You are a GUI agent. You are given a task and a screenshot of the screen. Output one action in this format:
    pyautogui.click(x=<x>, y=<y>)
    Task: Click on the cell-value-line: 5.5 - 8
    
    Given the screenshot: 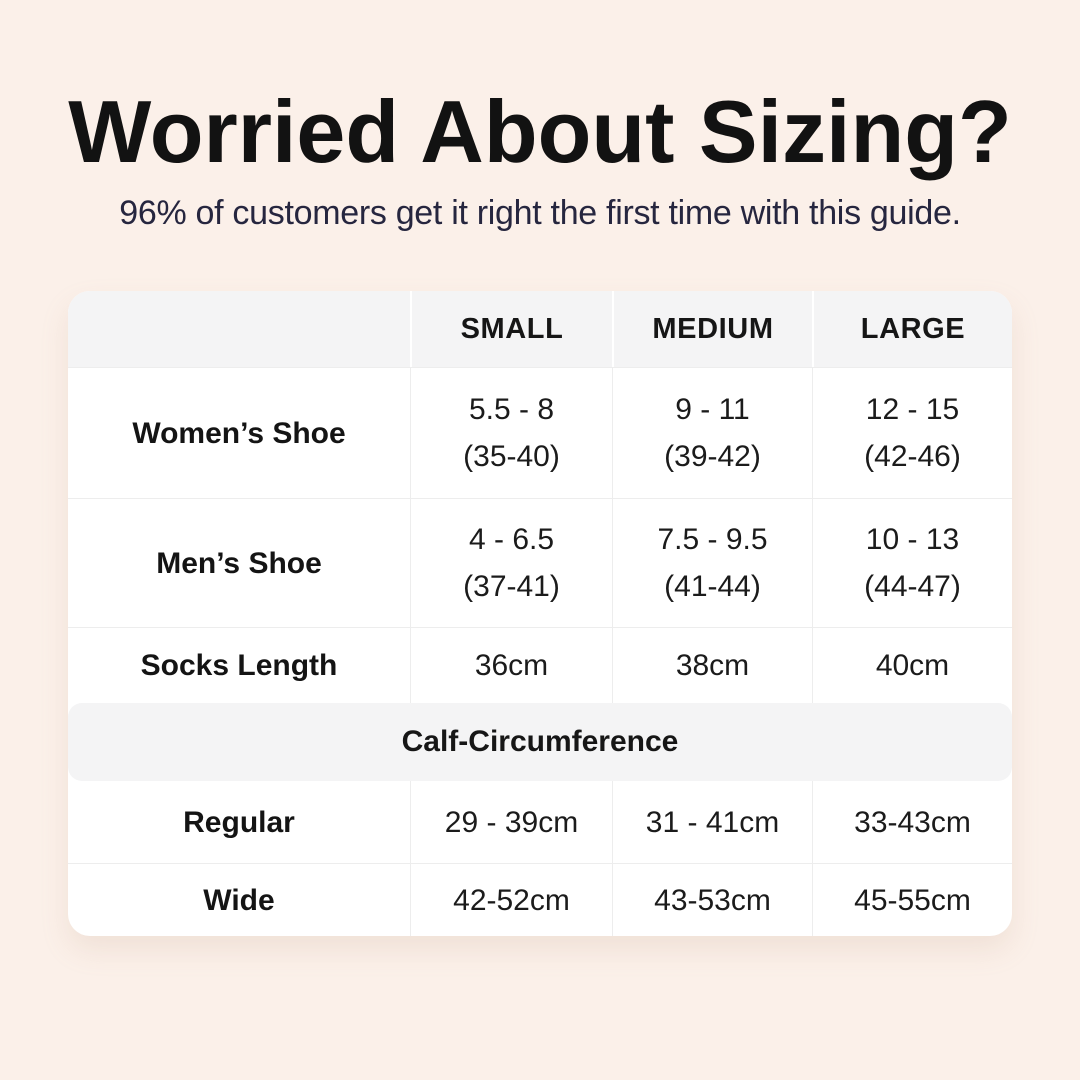 What is the action you would take?
    pyautogui.click(x=511, y=410)
    